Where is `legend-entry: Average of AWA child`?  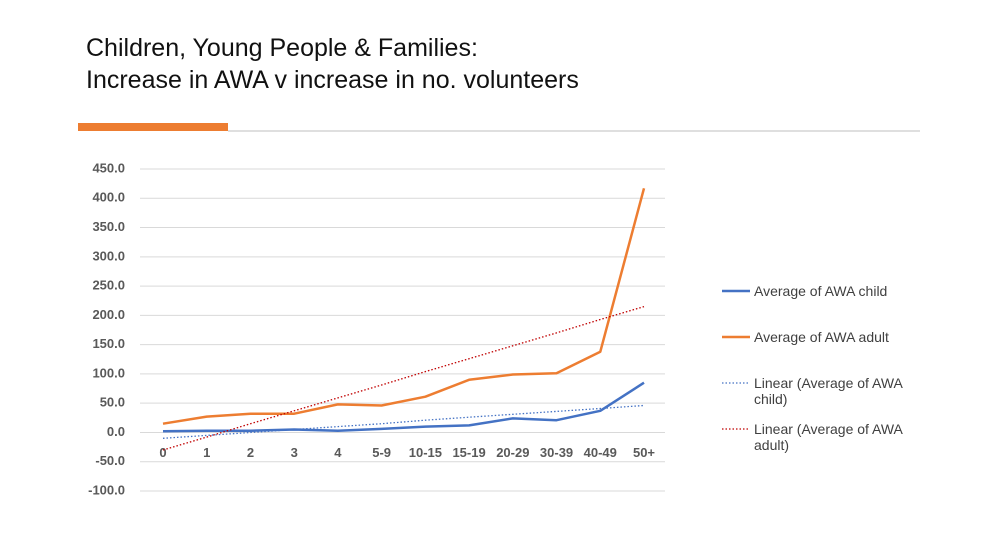
legend-entry: Average of AWA child is located at coordinates (822, 291).